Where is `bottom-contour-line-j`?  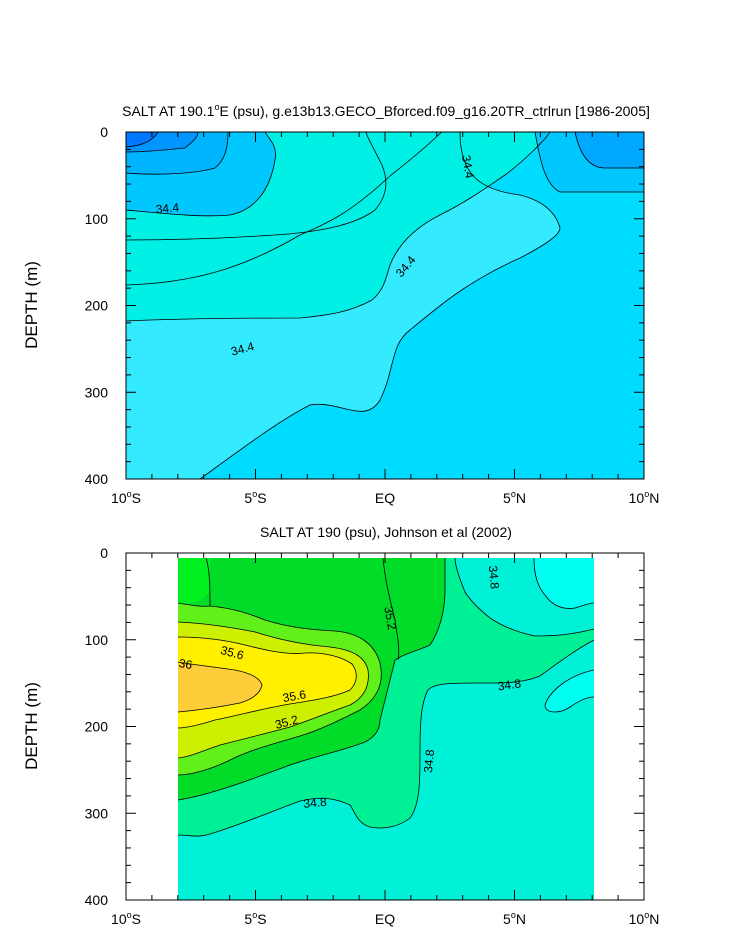 bottom-contour-line-j is located at coordinates (564, 583).